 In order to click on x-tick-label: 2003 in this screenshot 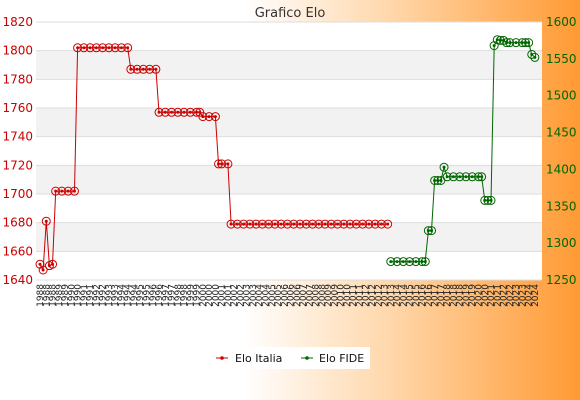, I will do `click(248, 295)`.